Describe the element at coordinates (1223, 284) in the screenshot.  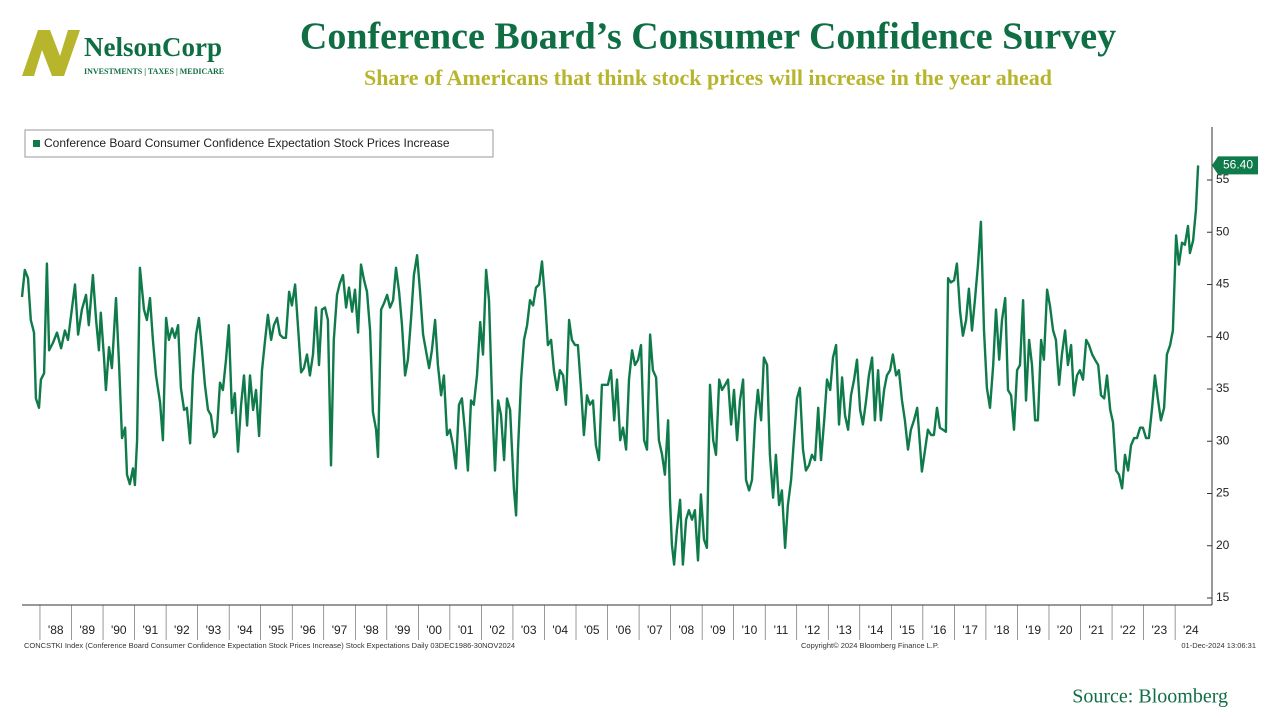
I see `y-tick-label: 45` at that location.